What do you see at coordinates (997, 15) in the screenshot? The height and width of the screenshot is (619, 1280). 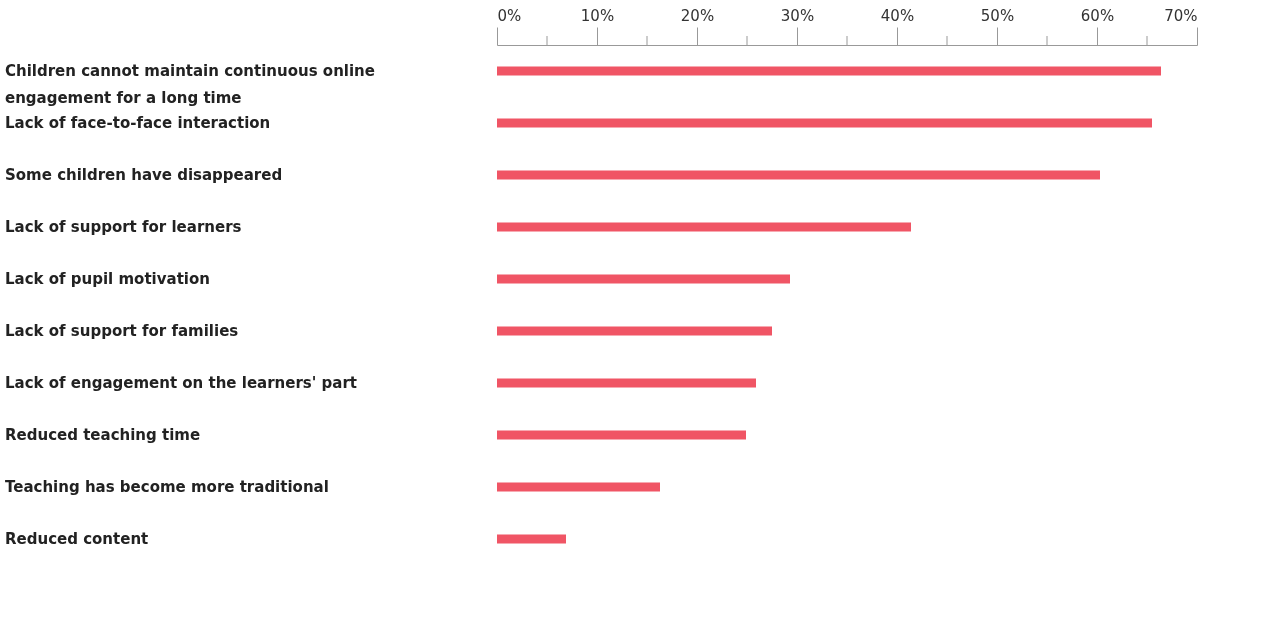 I see `x-tick-label: 50%` at bounding box center [997, 15].